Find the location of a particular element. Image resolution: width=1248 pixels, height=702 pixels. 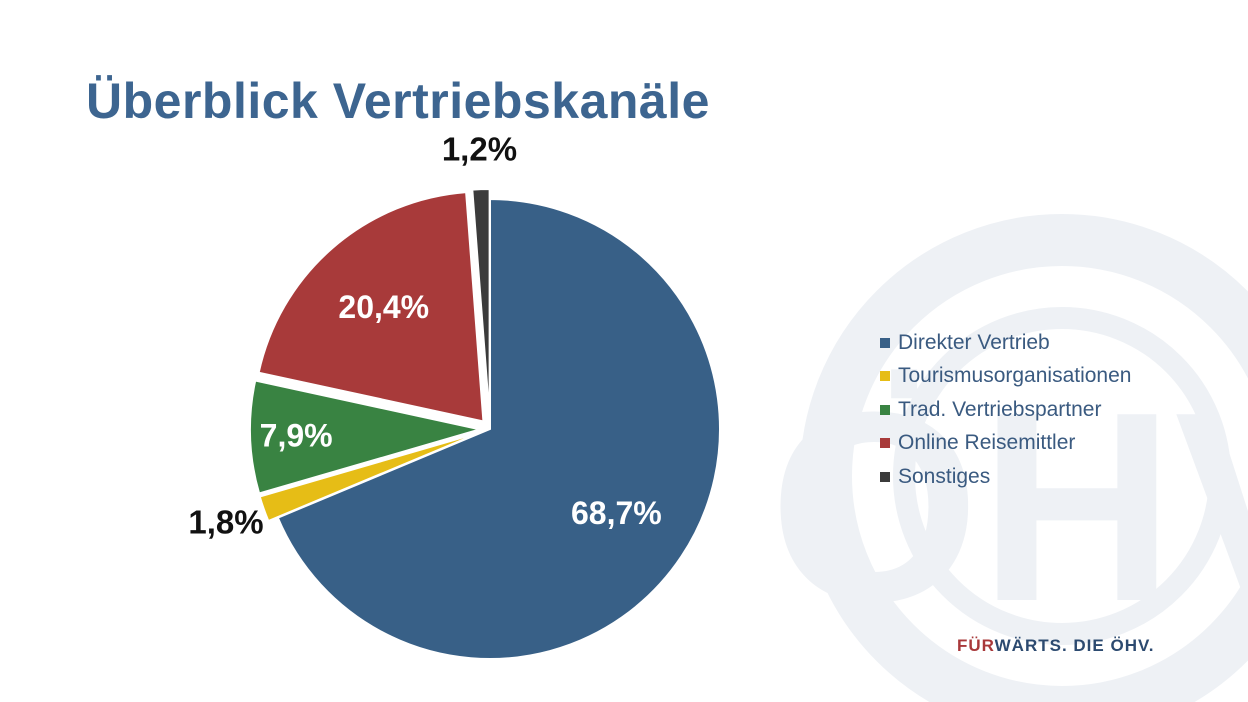

legend-label: Trad. Vertriebspartner is located at coordinates (1000, 409).